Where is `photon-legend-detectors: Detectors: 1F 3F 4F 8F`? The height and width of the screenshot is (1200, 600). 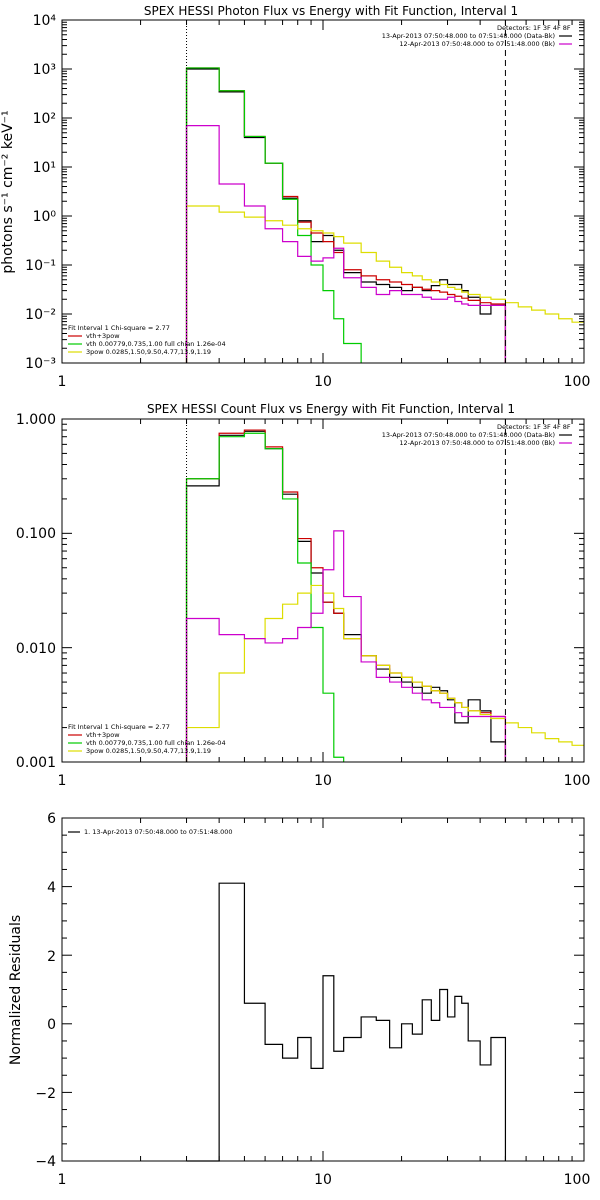
photon-legend-detectors: Detectors: 1F 3F 4F 8F is located at coordinates (534, 28).